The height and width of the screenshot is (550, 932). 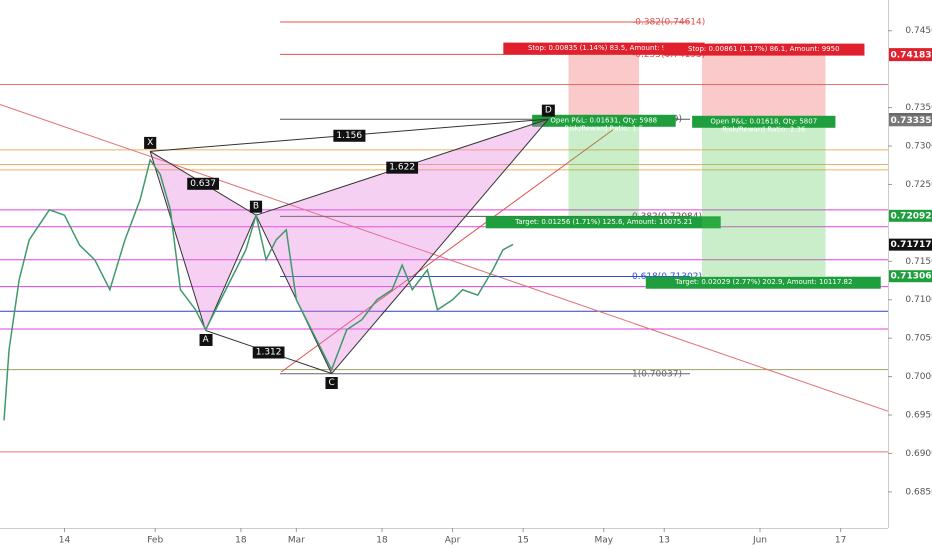 What do you see at coordinates (65, 541) in the screenshot?
I see `x-tick-label: 14` at bounding box center [65, 541].